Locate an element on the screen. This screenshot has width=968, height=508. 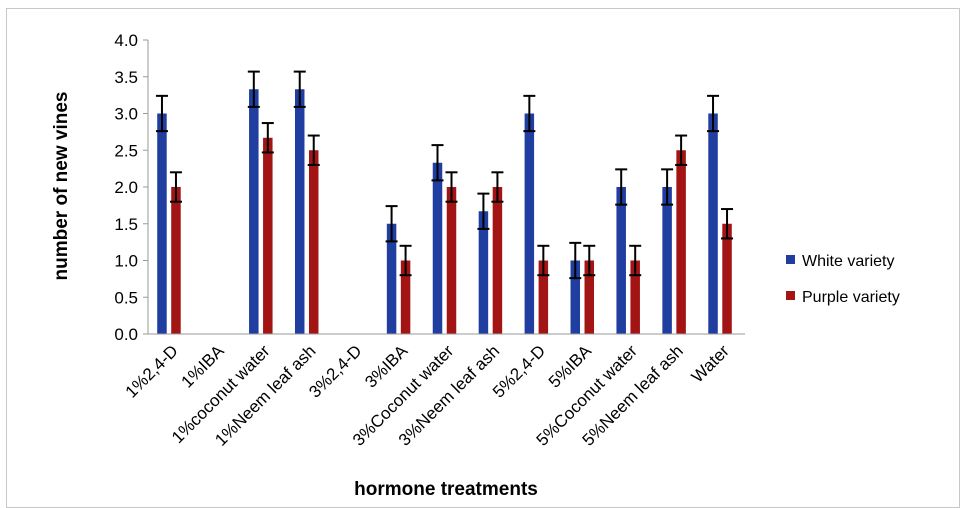
y-tick-label: 3.0 is located at coordinates (126, 114).